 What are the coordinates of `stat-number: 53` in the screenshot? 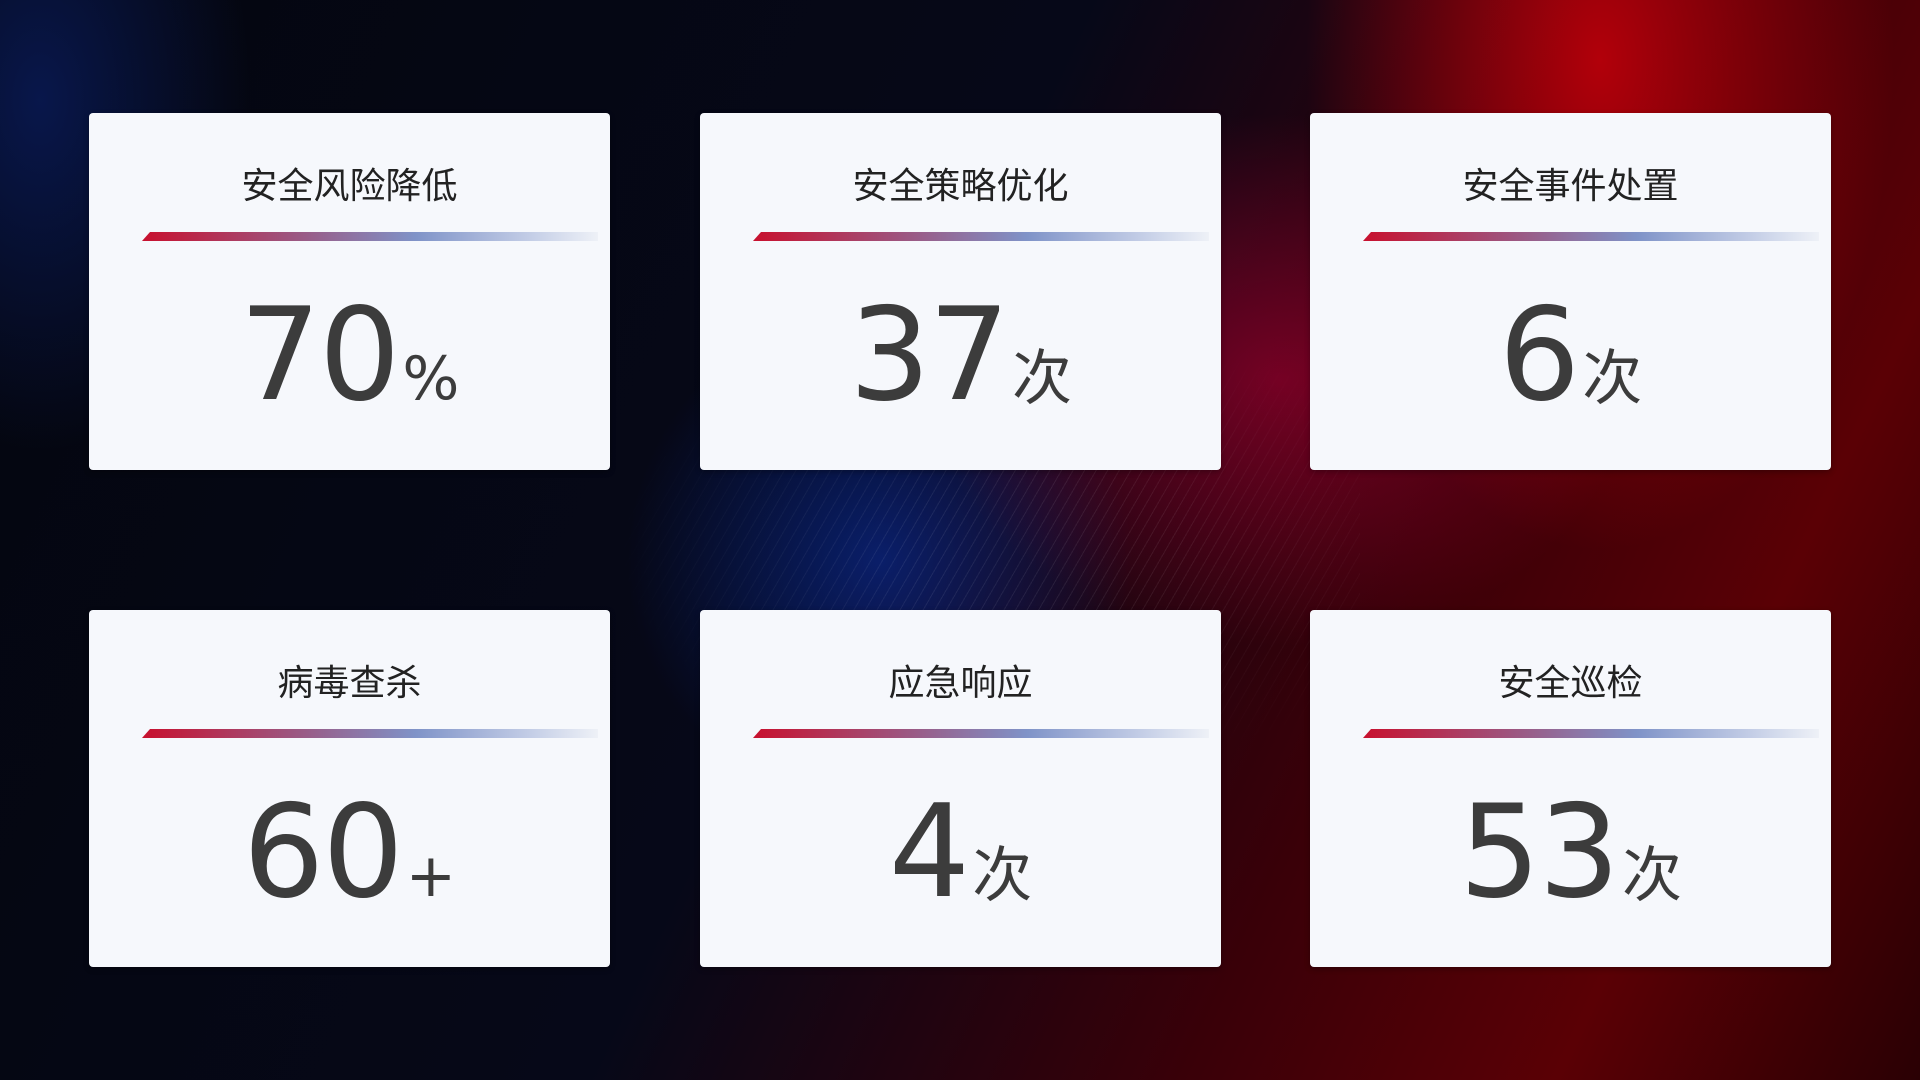 It's located at (1539, 852).